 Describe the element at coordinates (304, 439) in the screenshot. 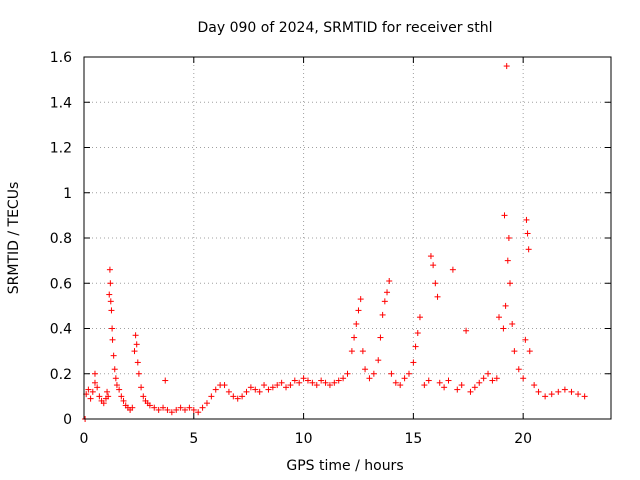

I see `x-tick-label: 10` at that location.